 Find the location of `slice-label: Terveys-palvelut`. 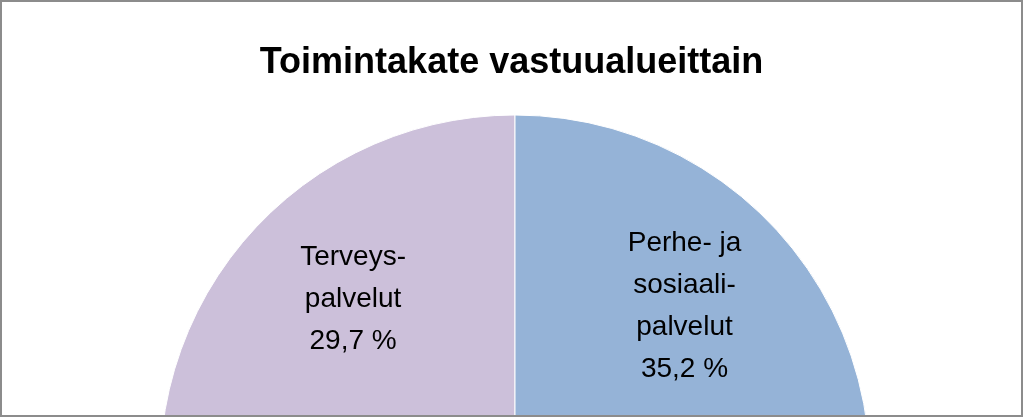

slice-label: Terveys-palvelut is located at coordinates (353, 276).